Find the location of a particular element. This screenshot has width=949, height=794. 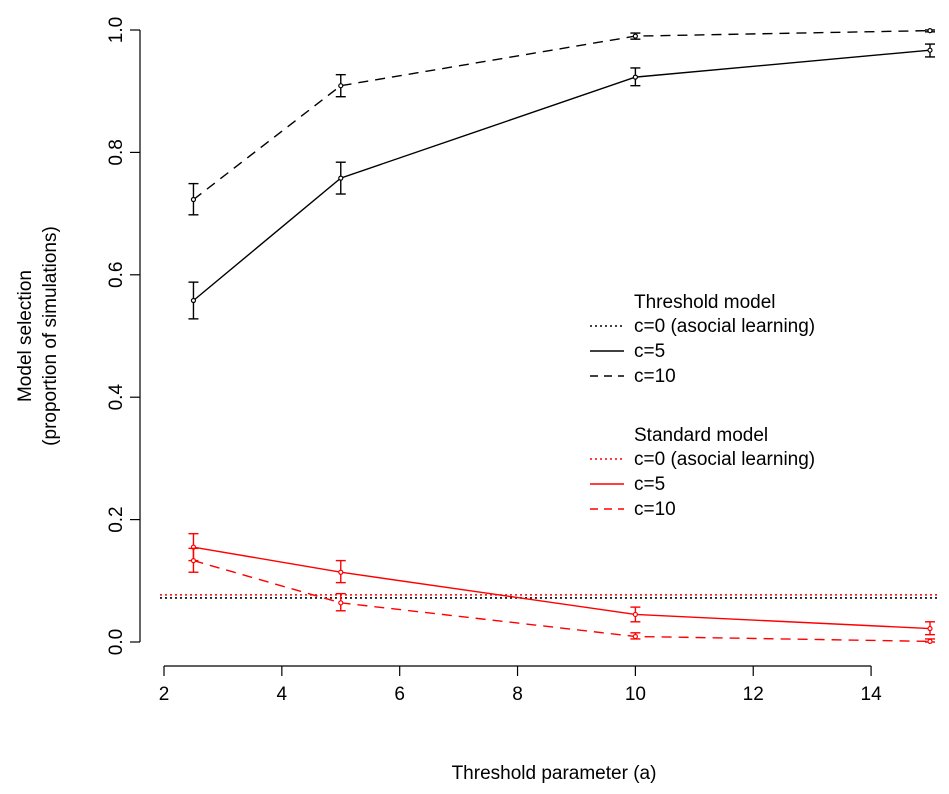

x-tick-label-2: 6 is located at coordinates (399, 694).